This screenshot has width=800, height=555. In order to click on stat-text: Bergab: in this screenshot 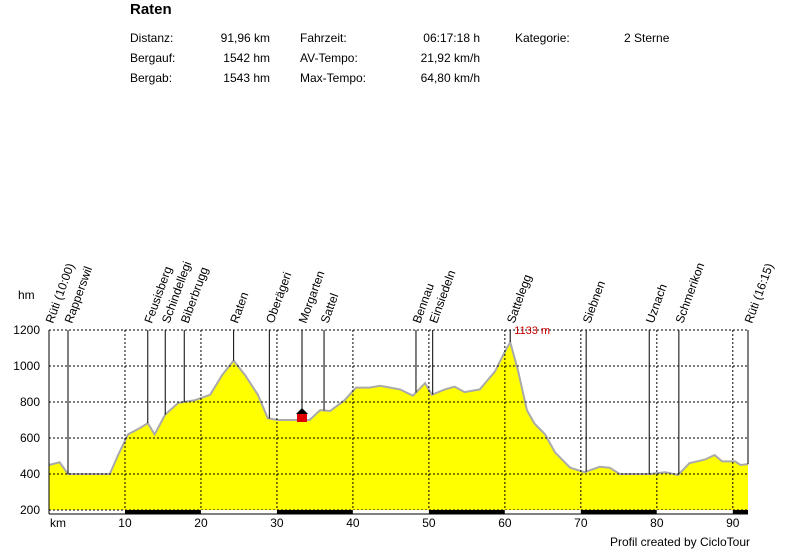, I will do `click(151, 78)`.